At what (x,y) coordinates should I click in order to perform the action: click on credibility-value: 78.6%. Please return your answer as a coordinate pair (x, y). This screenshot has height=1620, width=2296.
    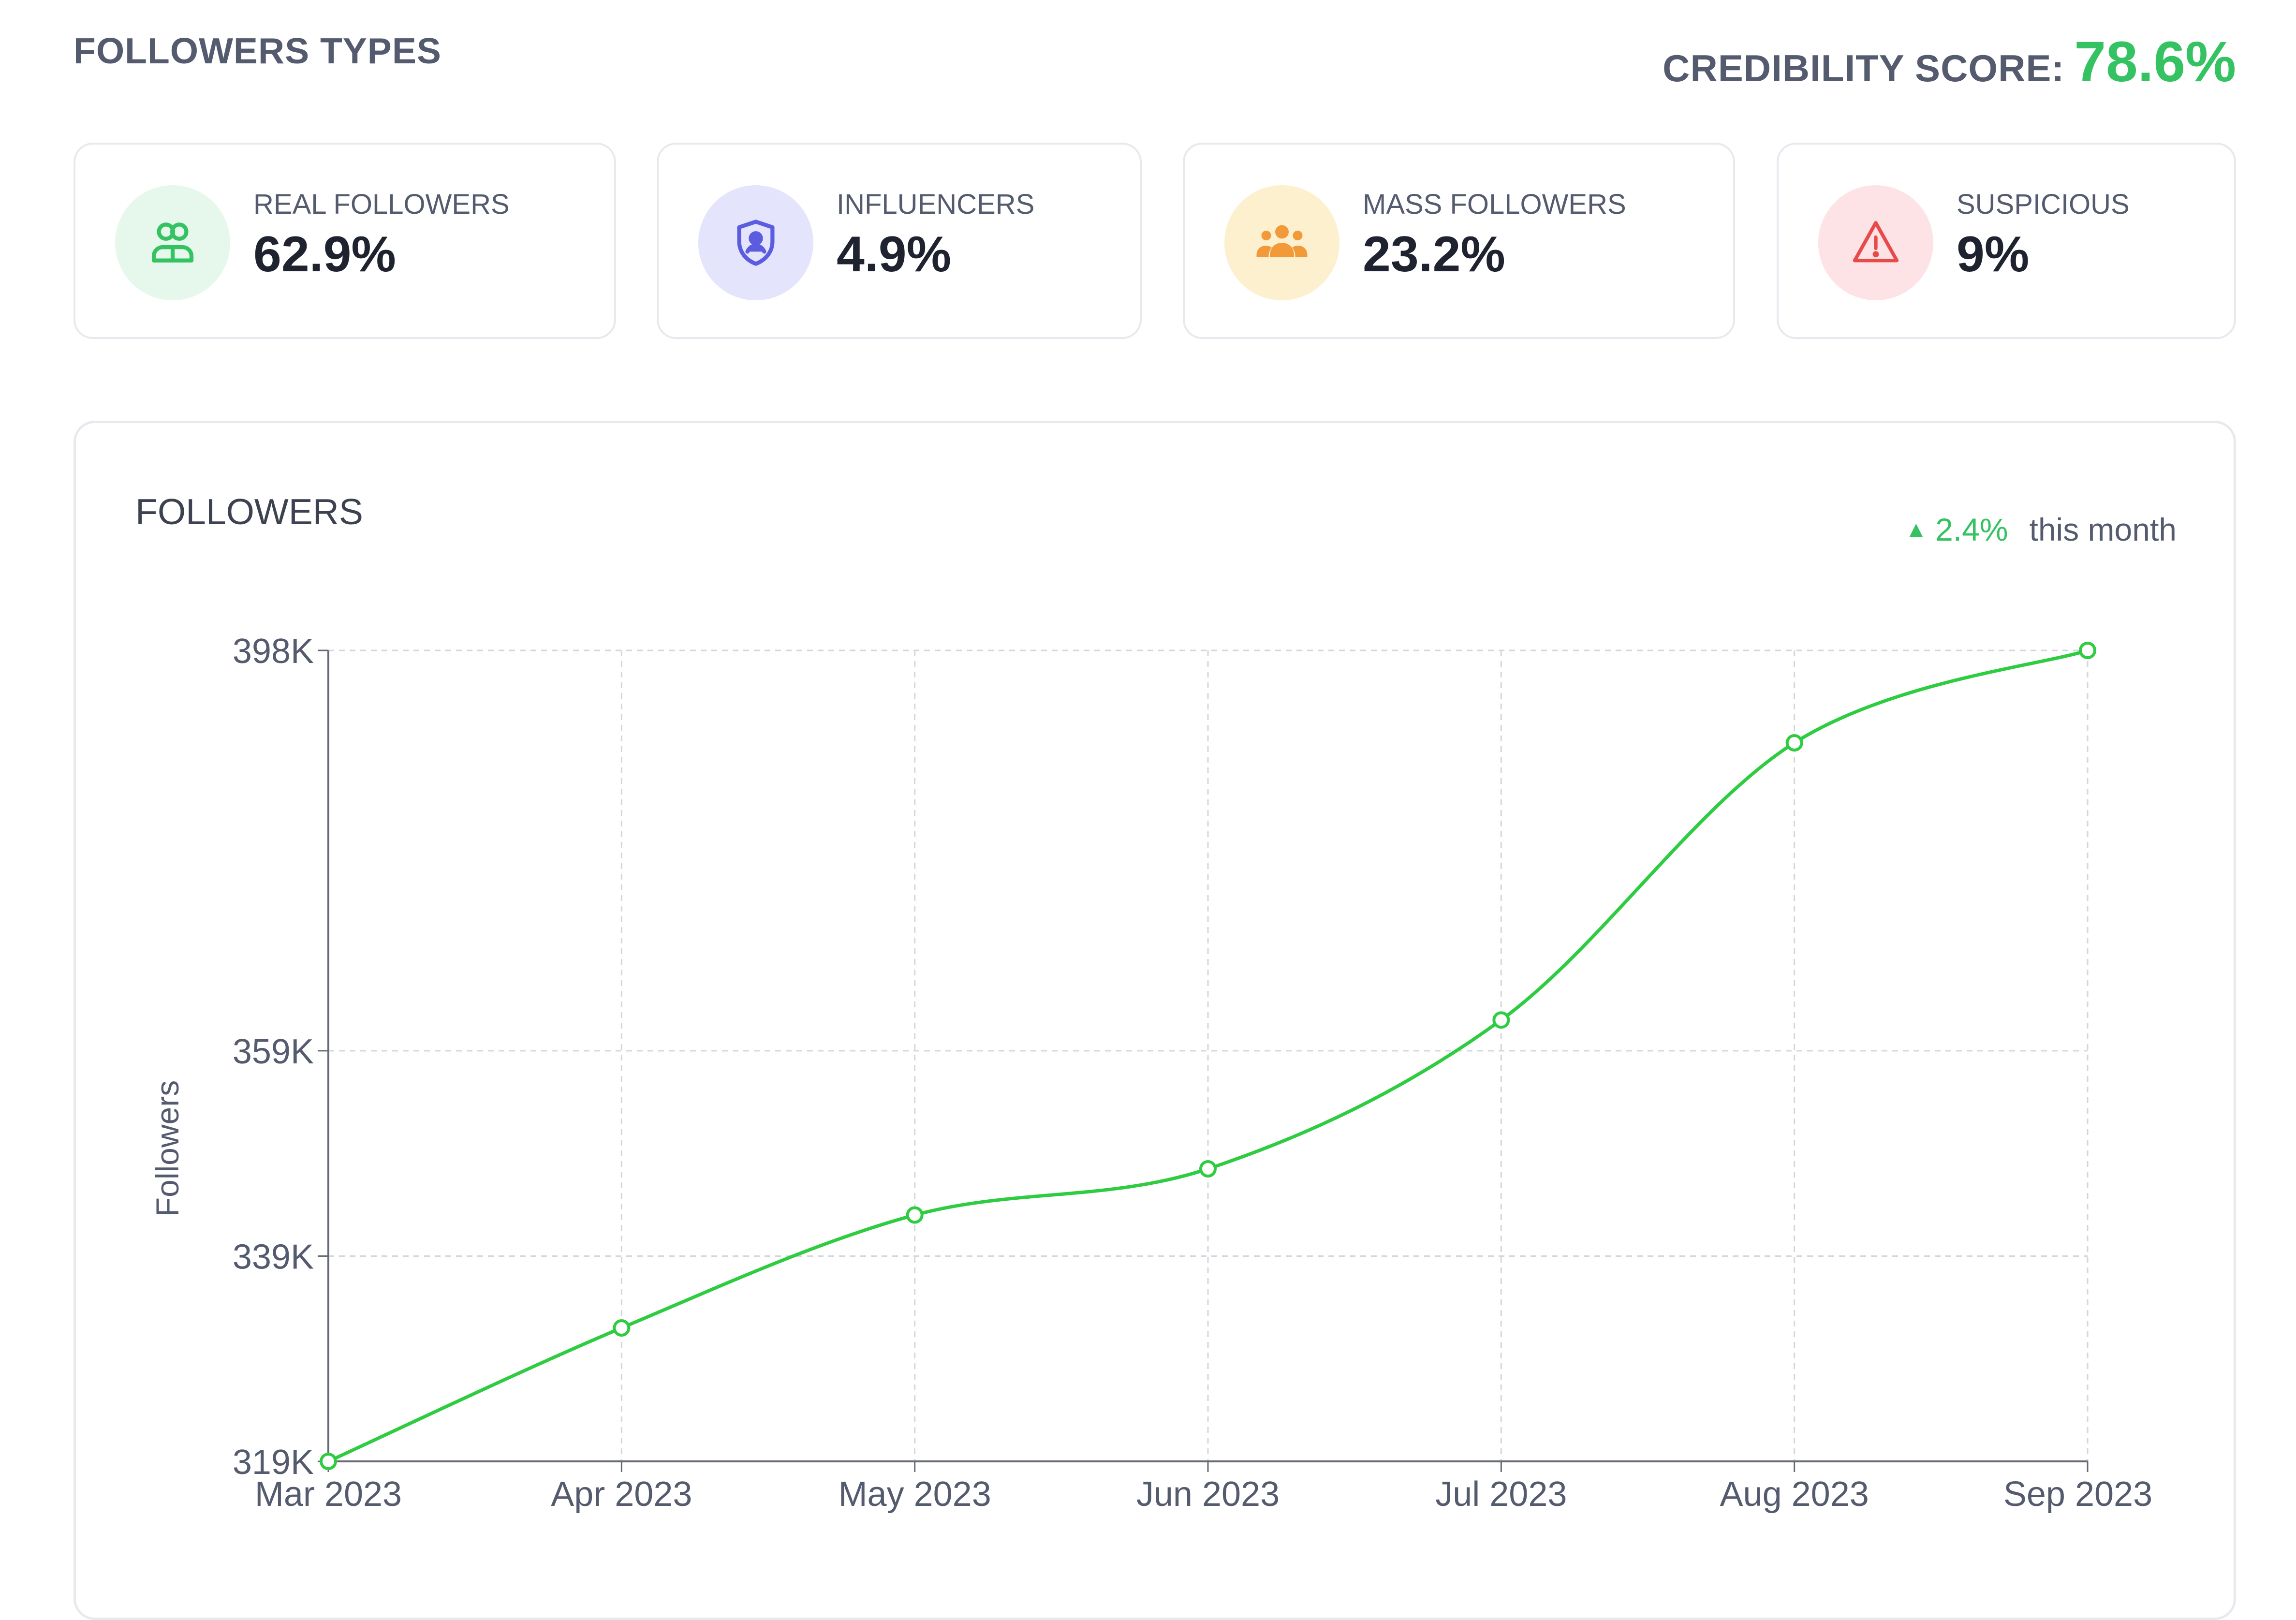
    Looking at the image, I should click on (2155, 62).